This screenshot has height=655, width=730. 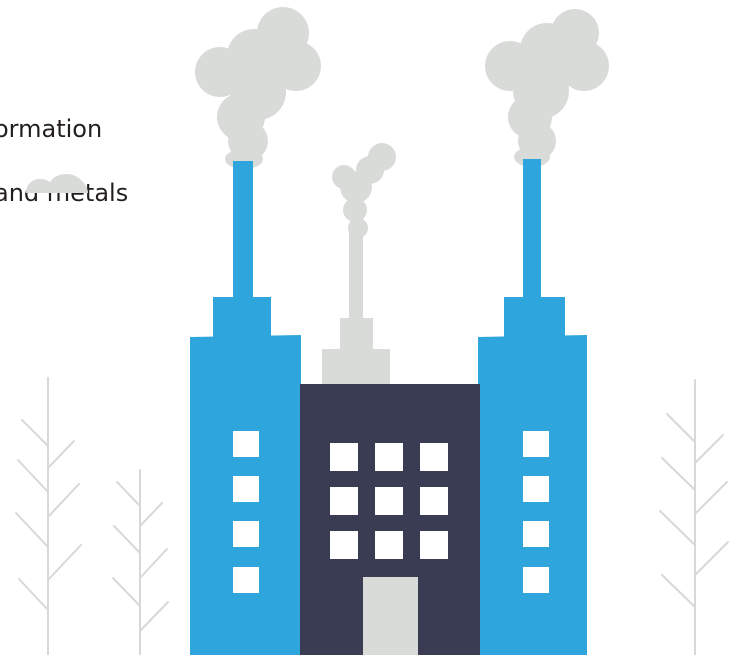 I want to click on right-tower-windows, so click(x=536, y=512).